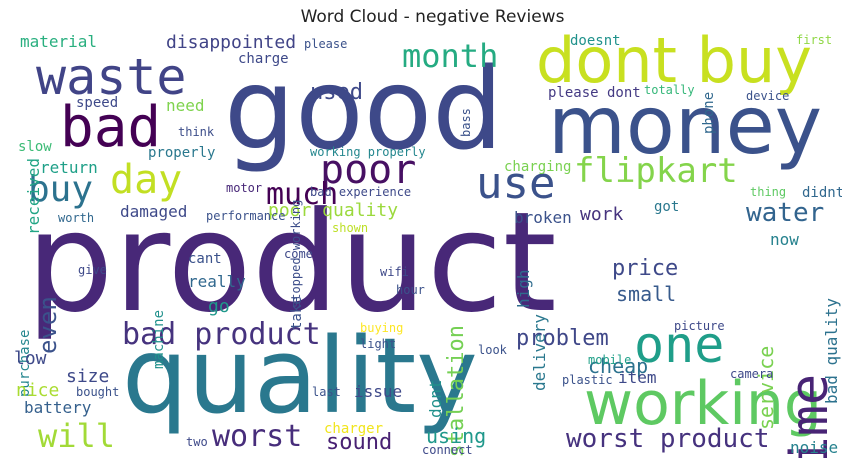 The width and height of the screenshot is (865, 468). I want to click on cloud-word: doesnt, so click(595, 41).